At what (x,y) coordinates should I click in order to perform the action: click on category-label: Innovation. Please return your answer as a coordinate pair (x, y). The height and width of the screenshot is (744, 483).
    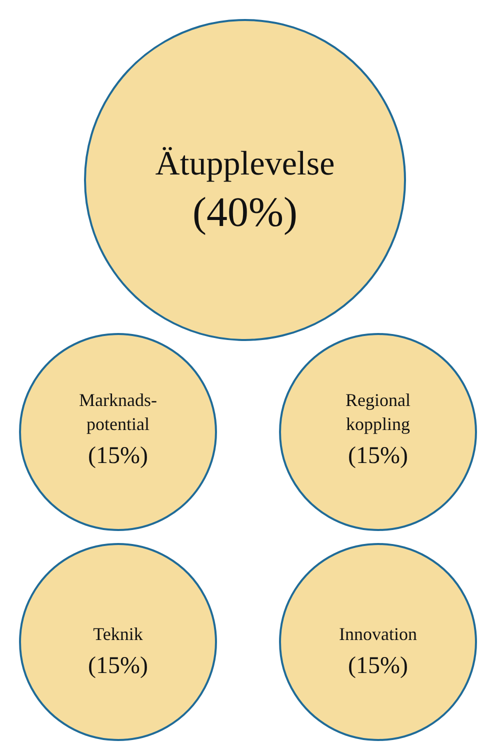
    Looking at the image, I should click on (378, 634).